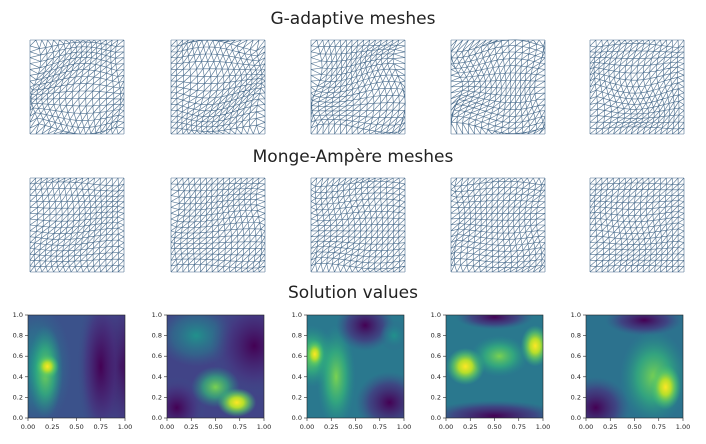 The image size is (706, 444). Describe the element at coordinates (353, 157) in the screenshot. I see `section-title: Monge-Ampère meshes` at that location.